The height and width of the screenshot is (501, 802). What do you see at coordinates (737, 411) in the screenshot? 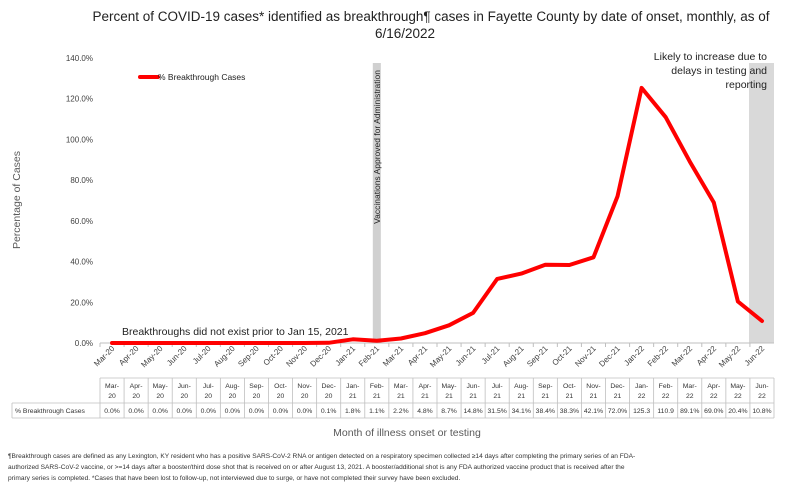
I see `table-value-cell: 20.4%` at bounding box center [737, 411].